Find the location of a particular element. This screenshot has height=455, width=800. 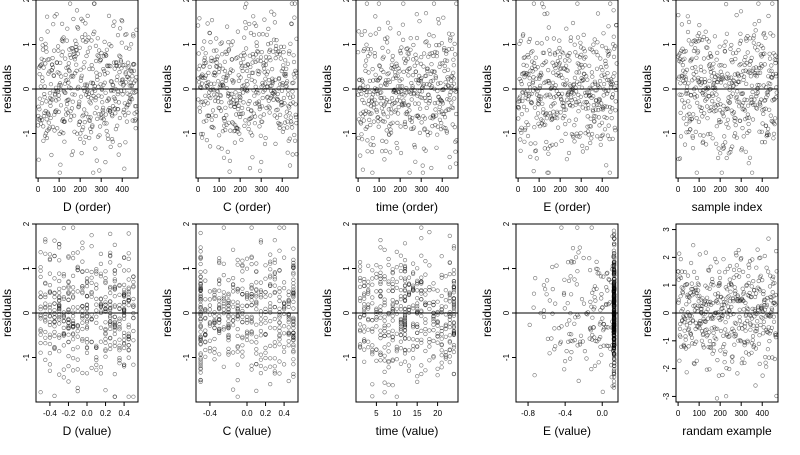

x-axis-title: C (order) is located at coordinates (247, 207).